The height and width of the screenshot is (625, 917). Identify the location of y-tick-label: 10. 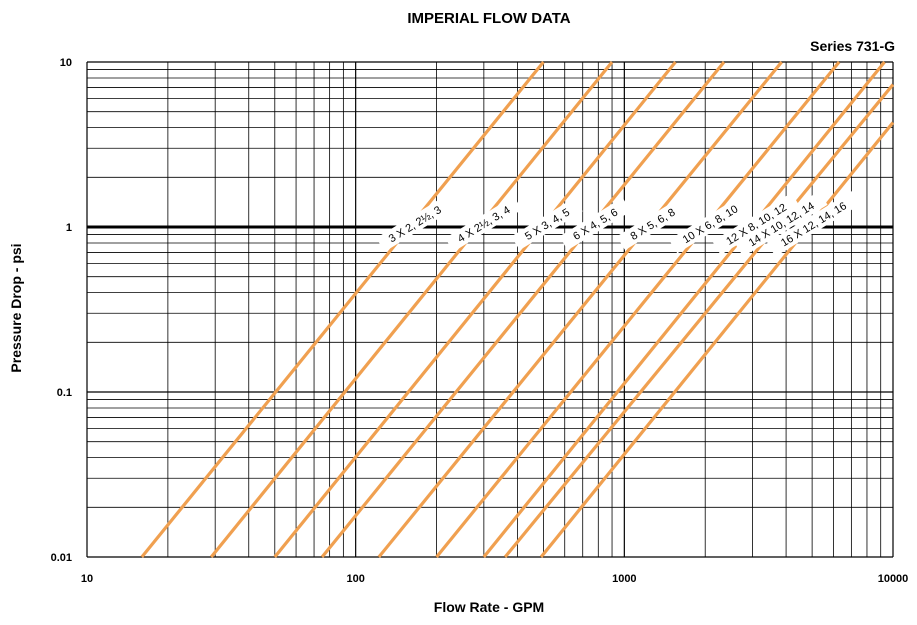
(66, 63).